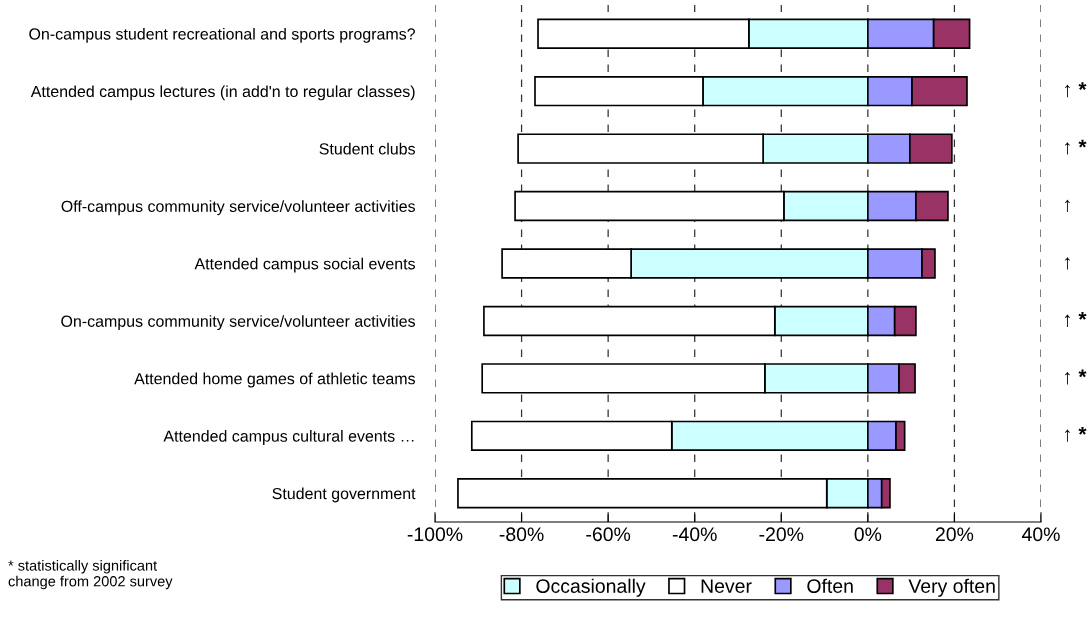  What do you see at coordinates (726, 586) in the screenshot?
I see `legend-label: Never` at bounding box center [726, 586].